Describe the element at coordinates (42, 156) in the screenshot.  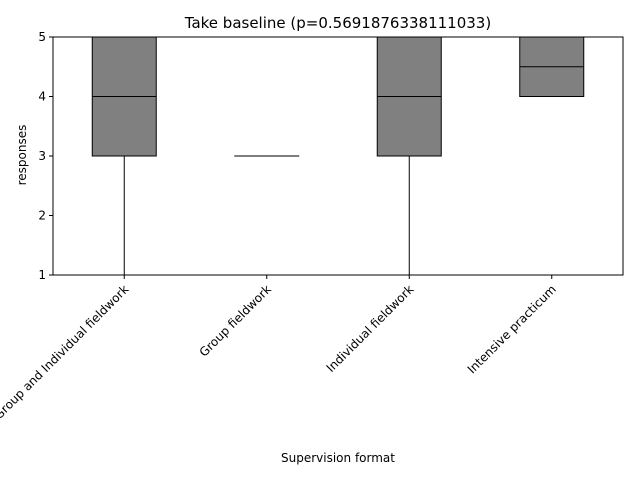
I see `y-tick-label: 3` at that location.